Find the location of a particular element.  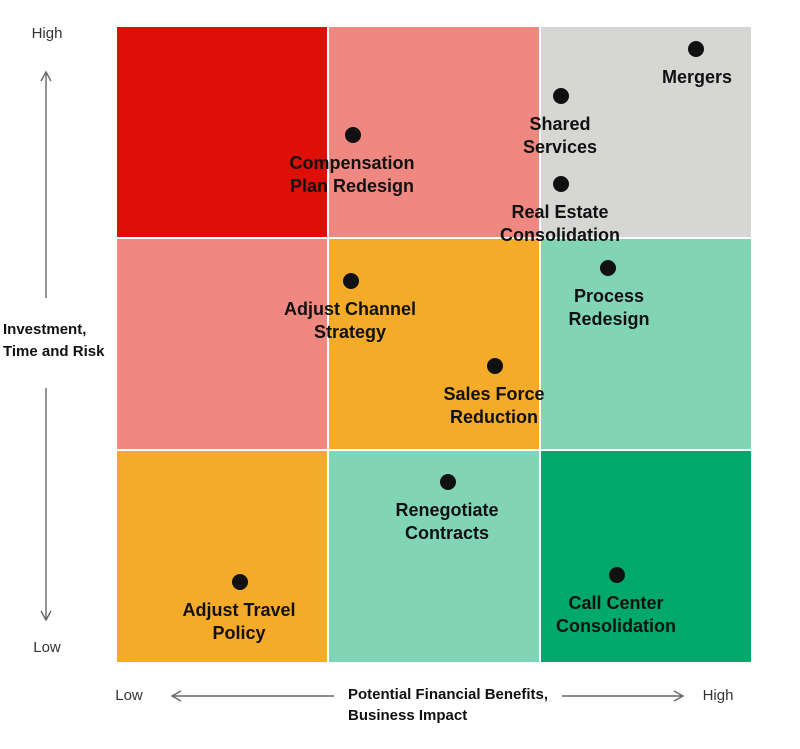

item-label: Plan Redesign is located at coordinates (352, 186).